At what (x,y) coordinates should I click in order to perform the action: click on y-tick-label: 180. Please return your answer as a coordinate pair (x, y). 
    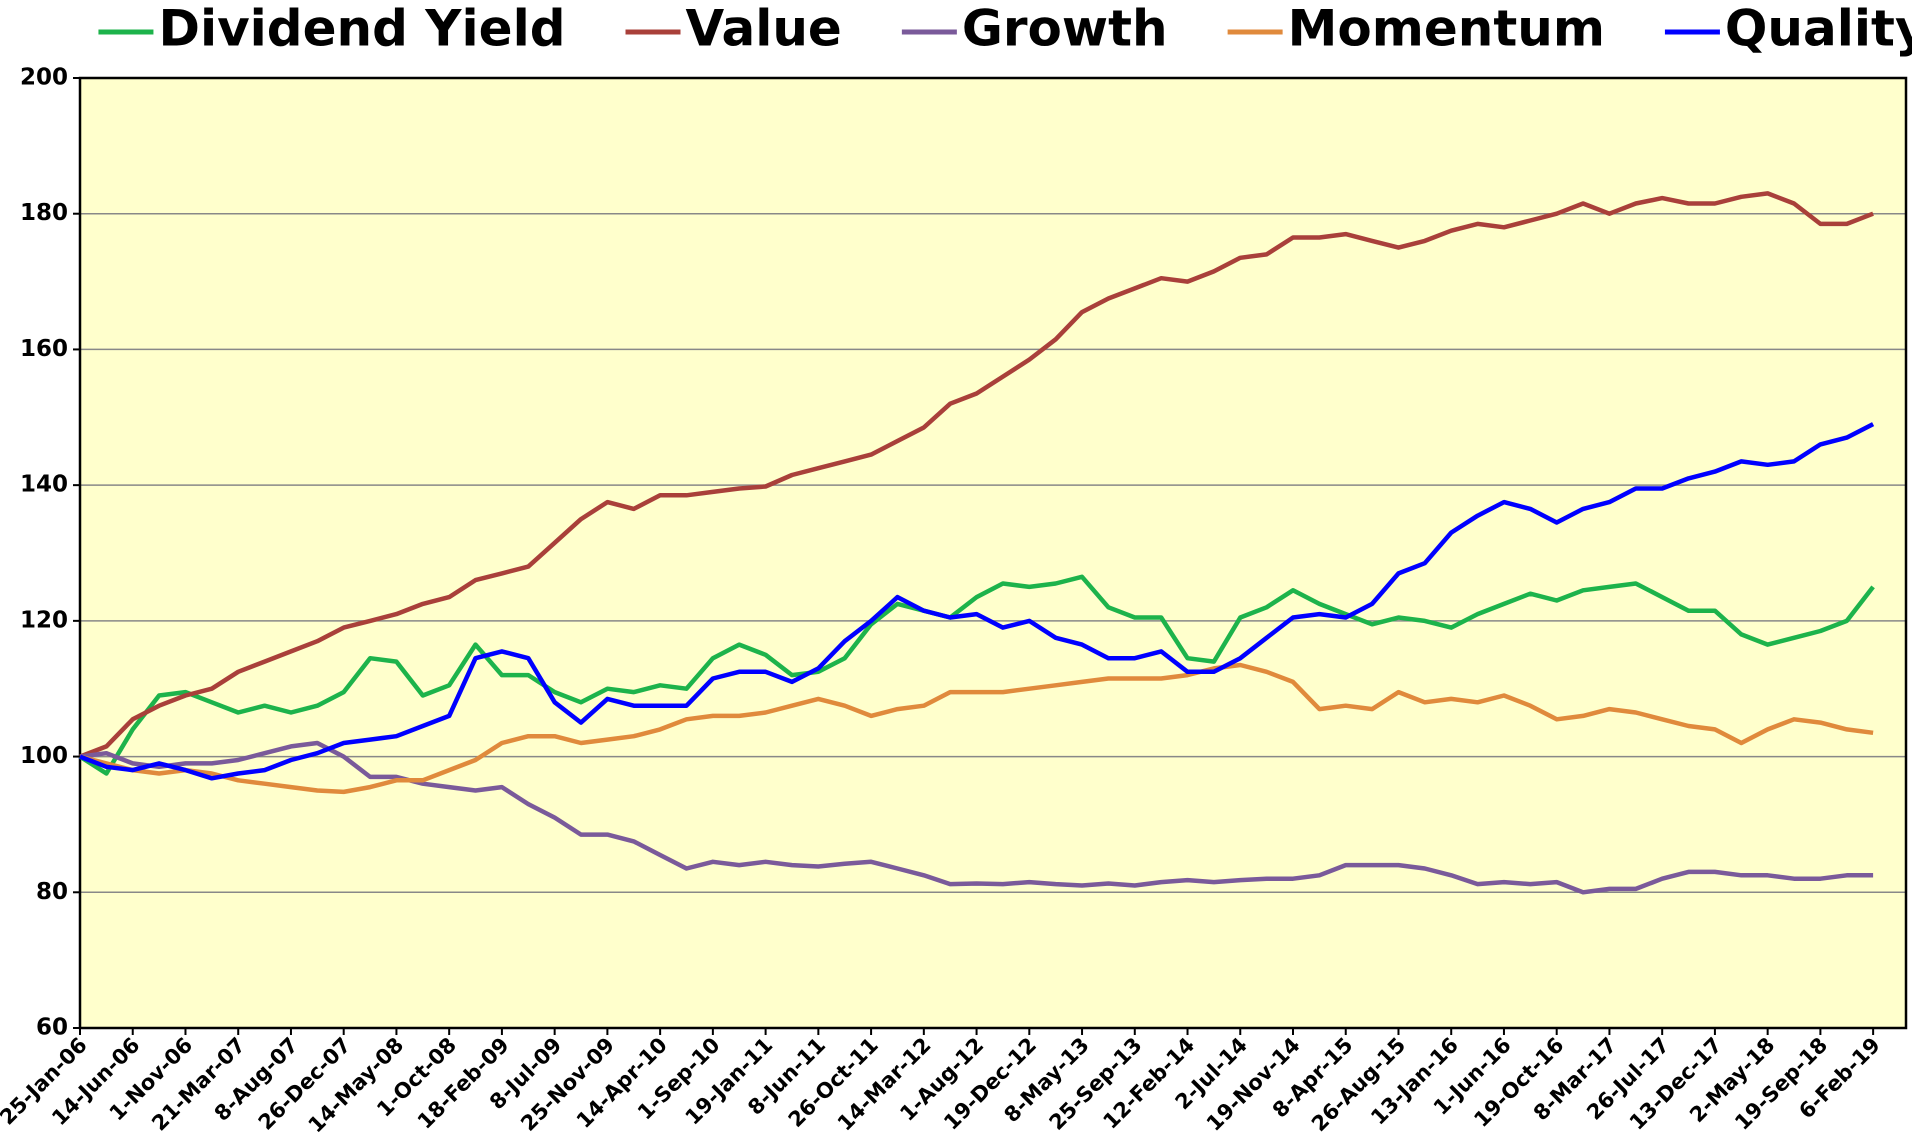
    Looking at the image, I should click on (44, 213).